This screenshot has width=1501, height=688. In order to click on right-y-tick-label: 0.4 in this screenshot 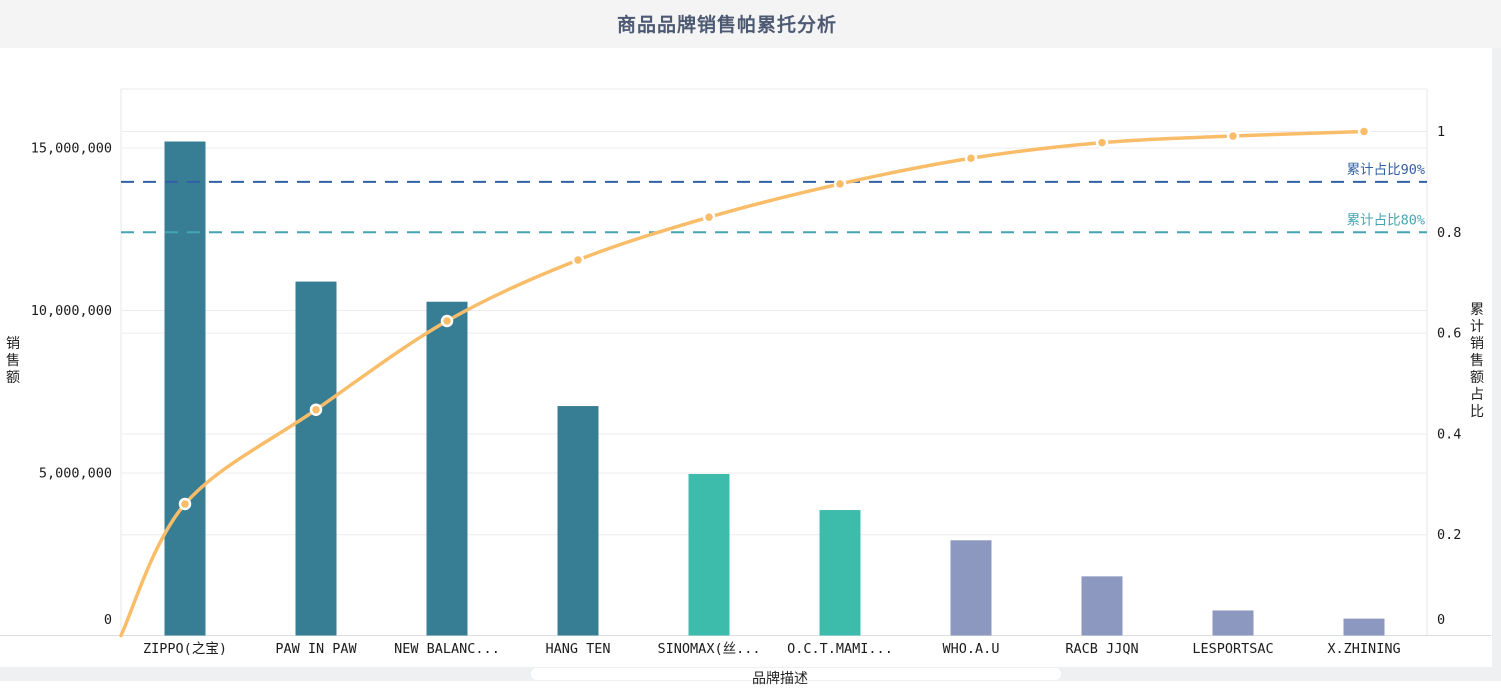, I will do `click(1449, 434)`.